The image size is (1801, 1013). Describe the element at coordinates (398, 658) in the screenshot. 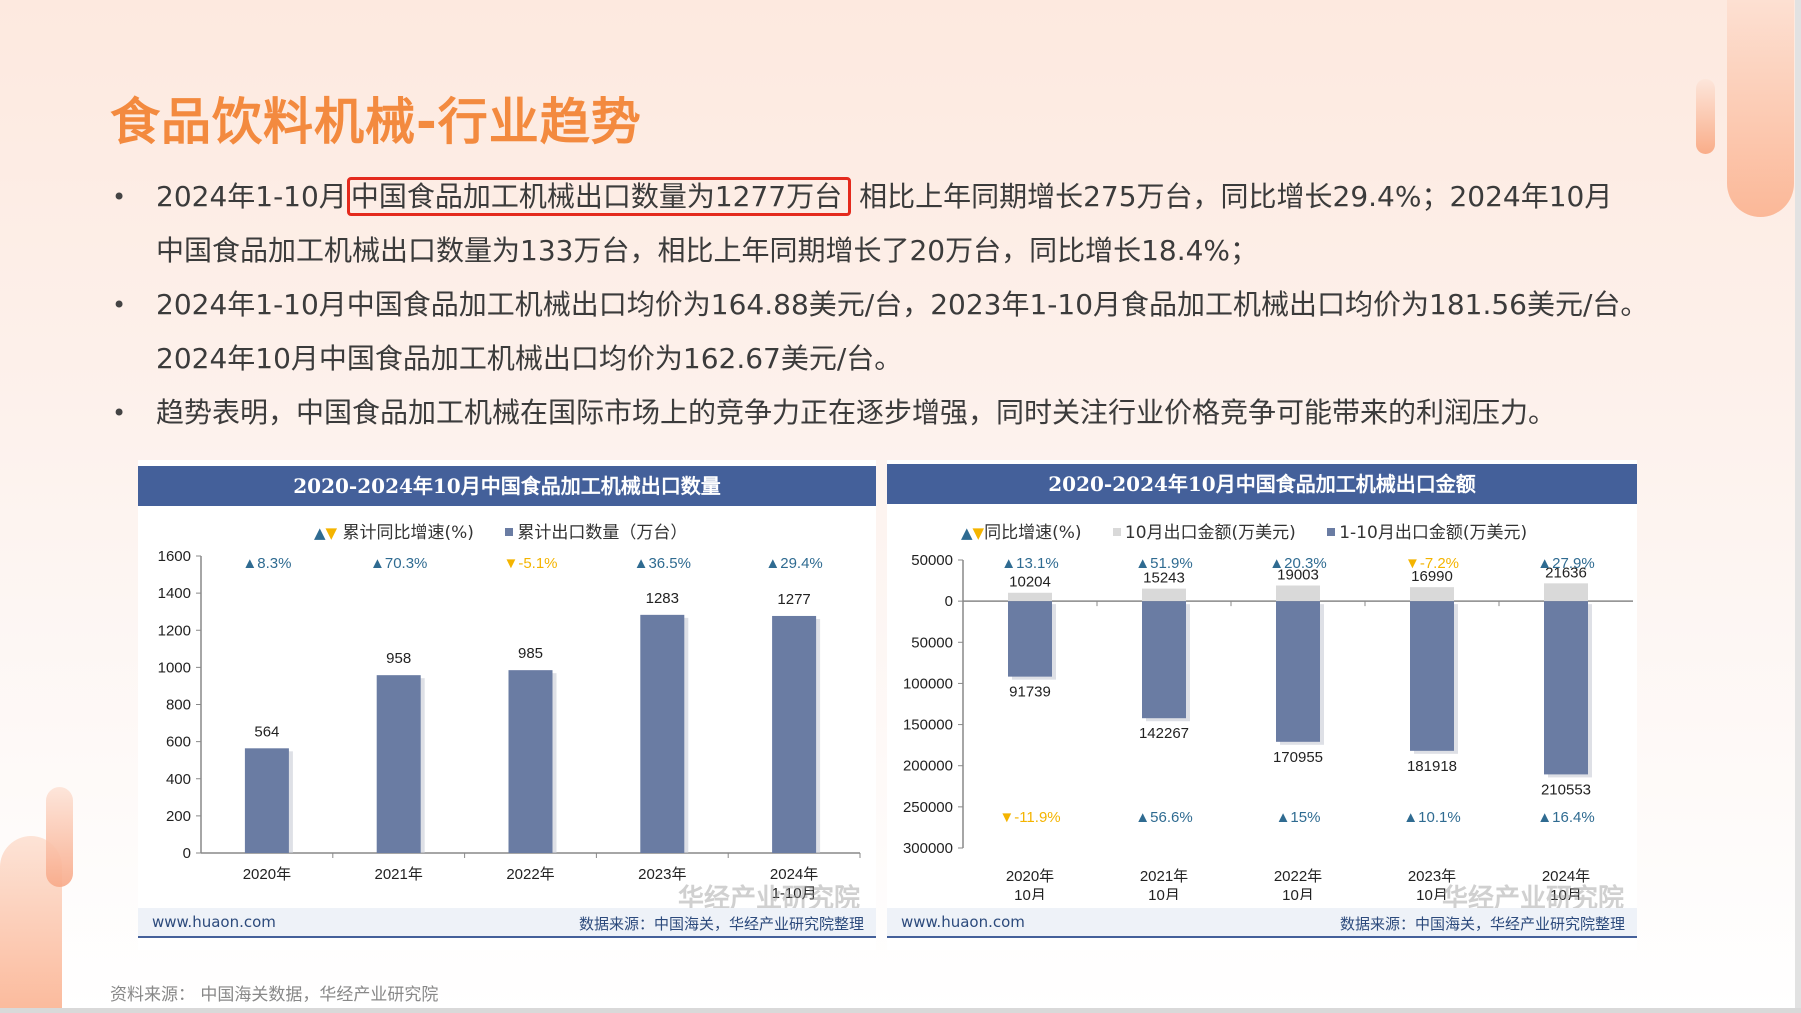

I see `bar-value-label: 958` at that location.